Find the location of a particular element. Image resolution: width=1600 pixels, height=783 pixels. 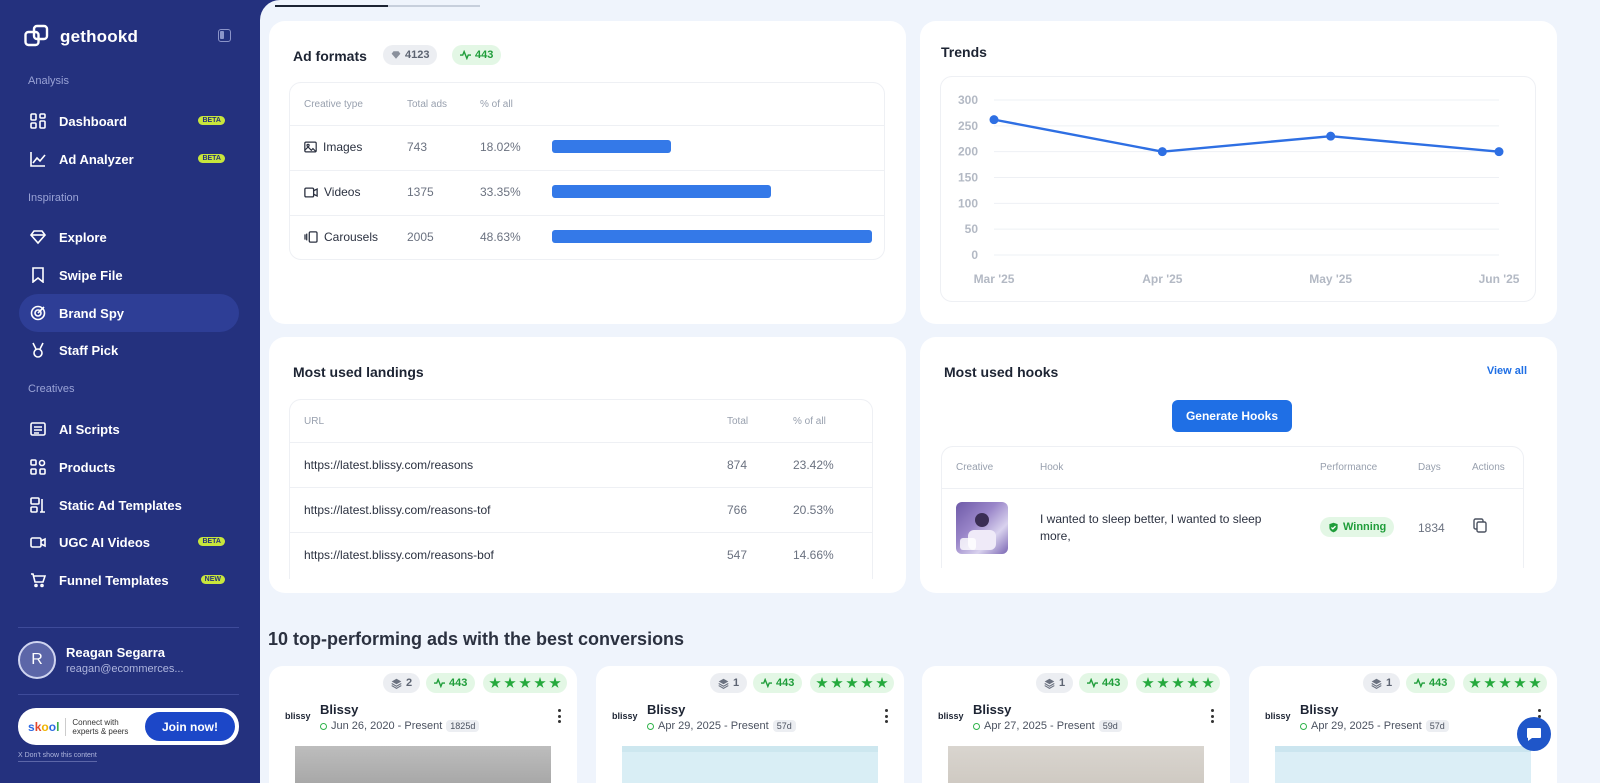

layers-icon is located at coordinates (723, 683).